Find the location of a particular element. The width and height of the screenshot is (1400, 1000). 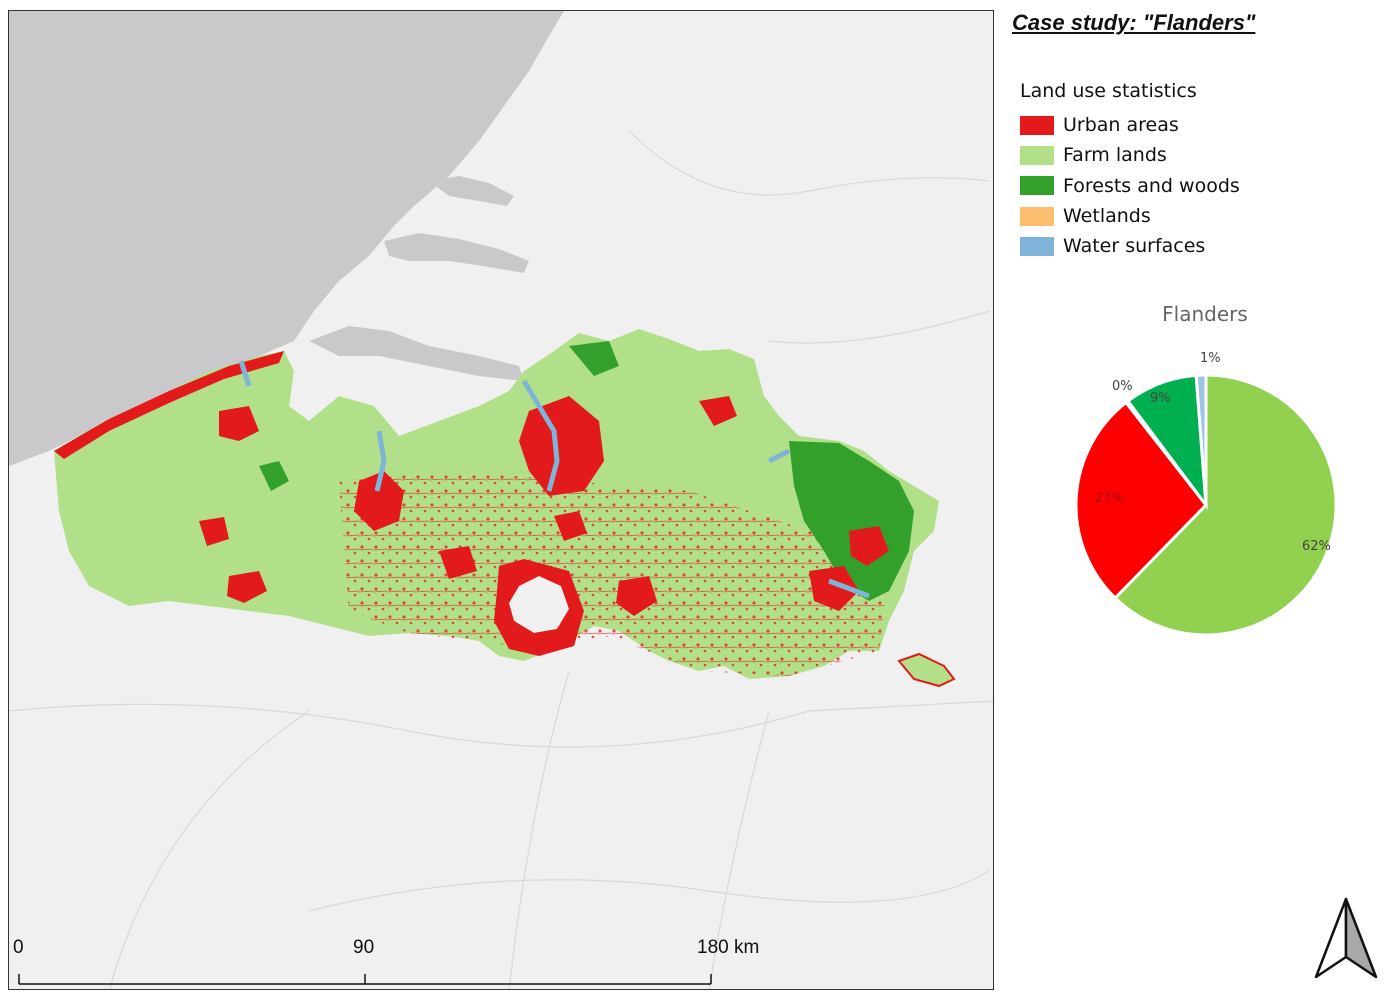

legend-item-urban: Urban areas is located at coordinates (1130, 125).